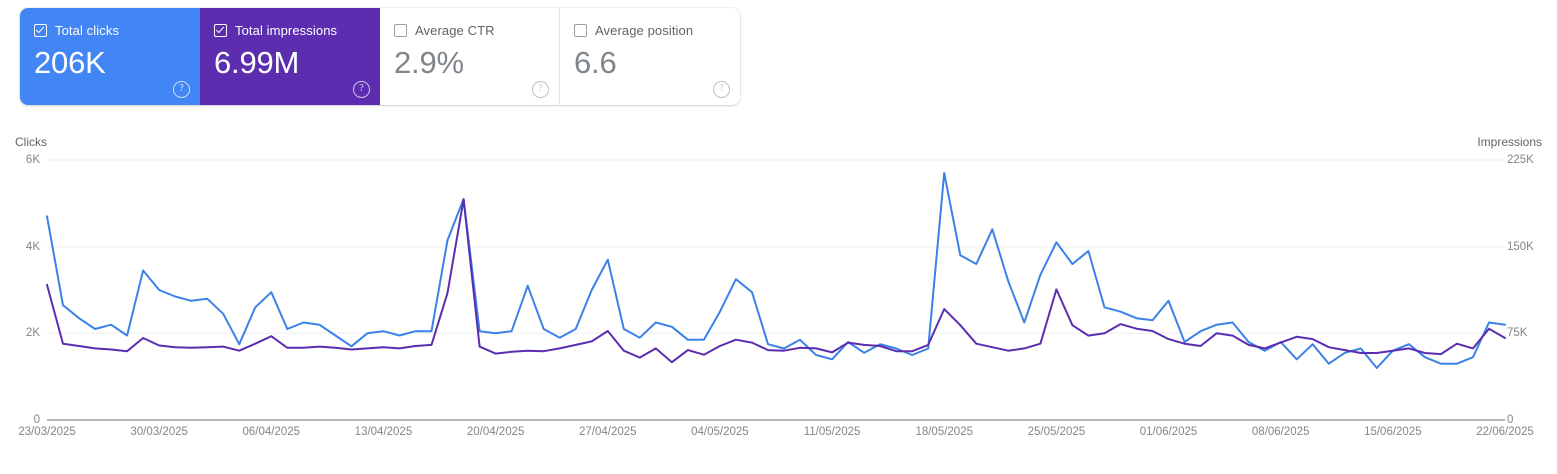 This screenshot has width=1557, height=474. What do you see at coordinates (1517, 333) in the screenshot?
I see `right-axis-tick: 75K` at bounding box center [1517, 333].